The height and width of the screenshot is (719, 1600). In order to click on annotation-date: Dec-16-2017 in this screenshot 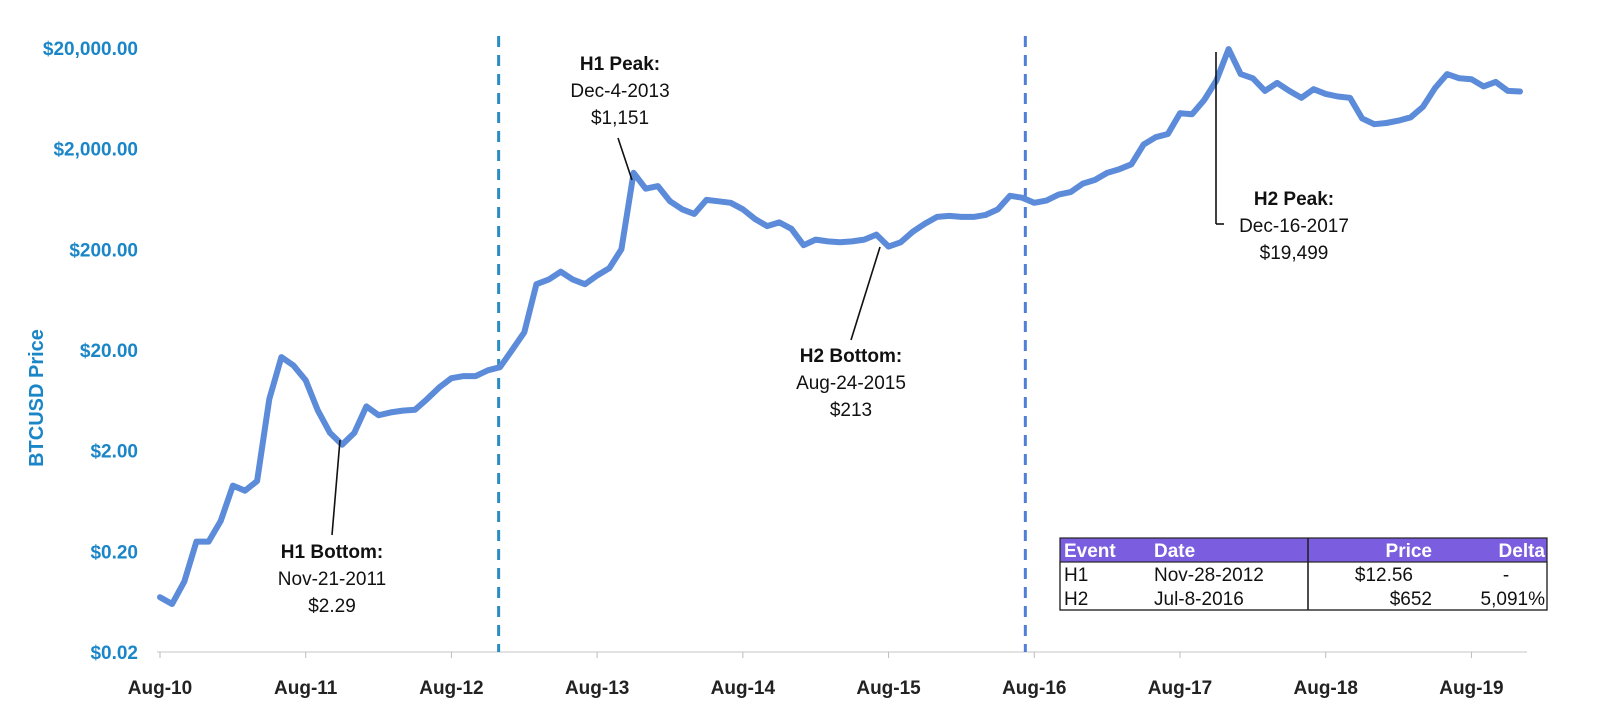, I will do `click(1294, 226)`.